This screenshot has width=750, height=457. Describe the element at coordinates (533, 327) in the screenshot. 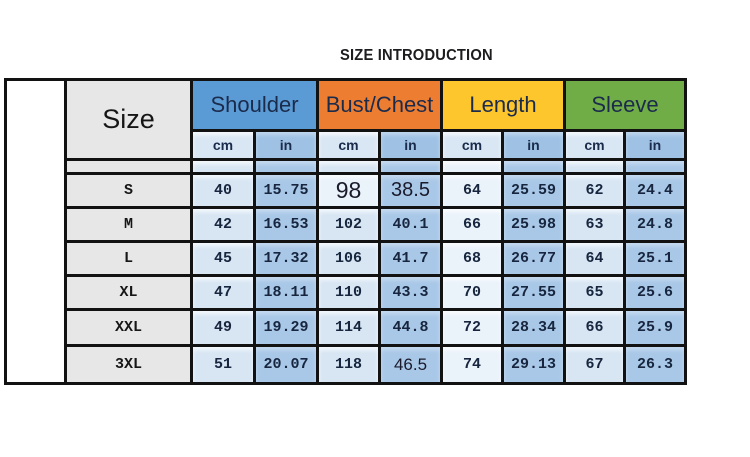

I see `value-cell: 28.34` at that location.